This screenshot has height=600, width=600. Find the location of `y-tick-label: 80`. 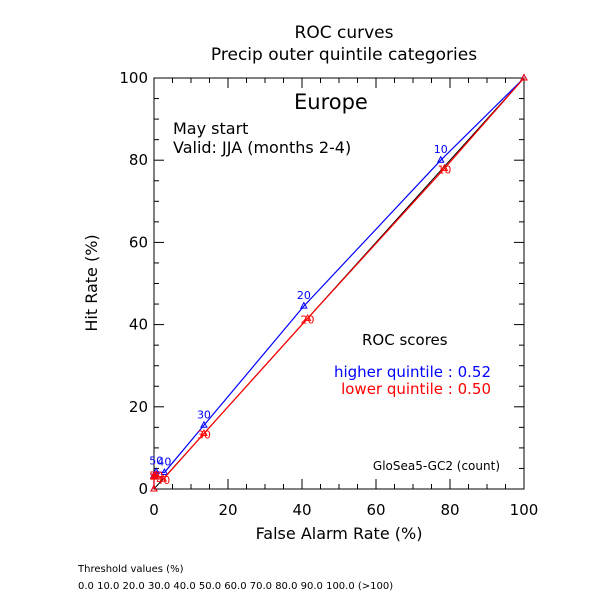

y-tick-label: 80 is located at coordinates (138, 160).